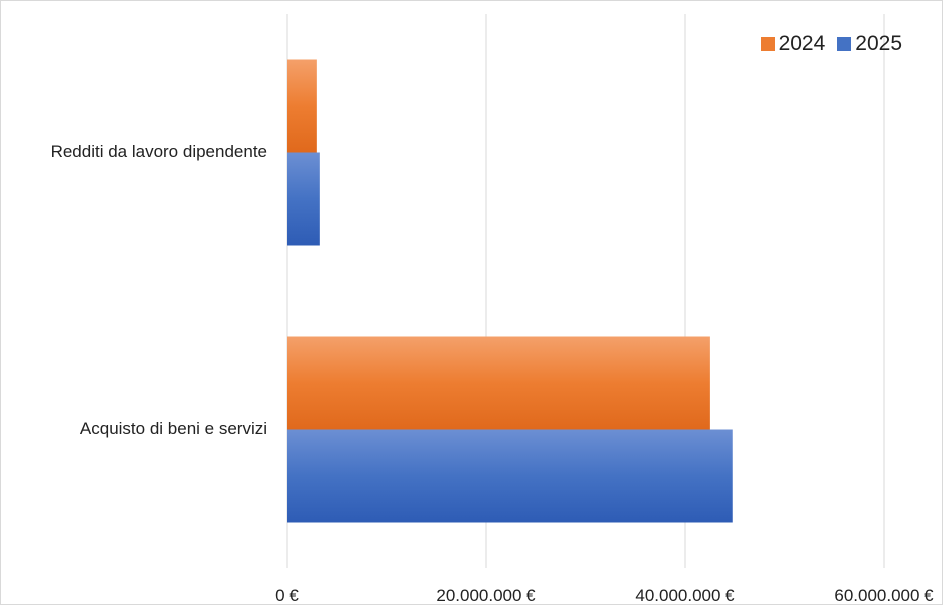  Describe the element at coordinates (831, 44) in the screenshot. I see `legend: 2024 2025` at that location.